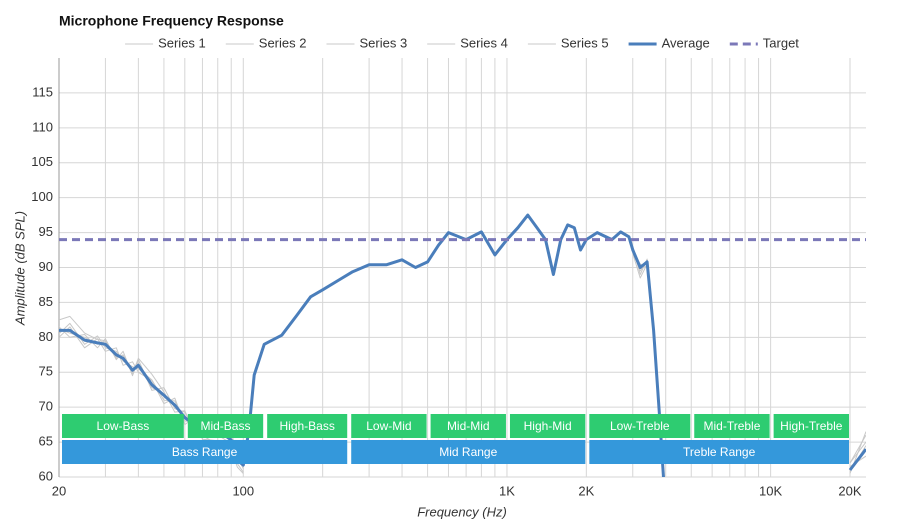 The width and height of the screenshot is (900, 520). What do you see at coordinates (243, 490) in the screenshot?
I see `x-tick-label: 100` at bounding box center [243, 490].